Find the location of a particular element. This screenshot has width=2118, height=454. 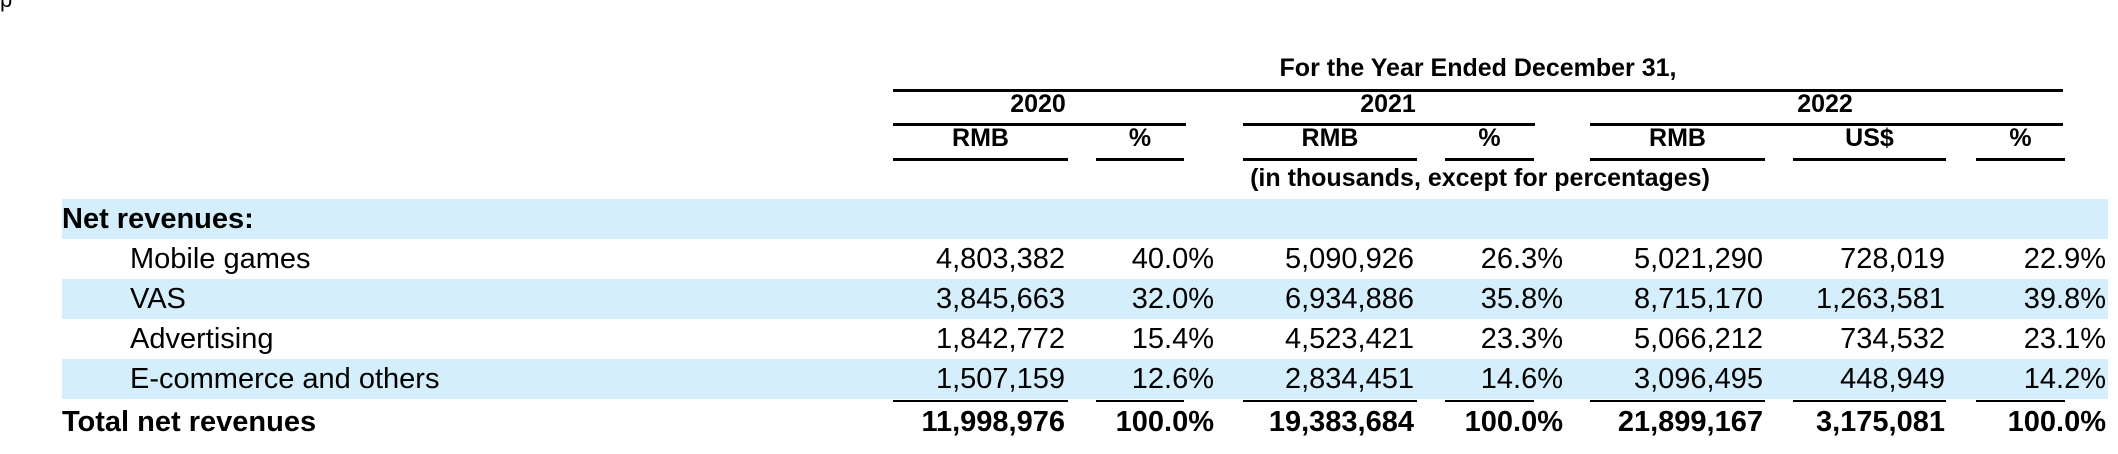

cell: 12.6% is located at coordinates (1172, 379).